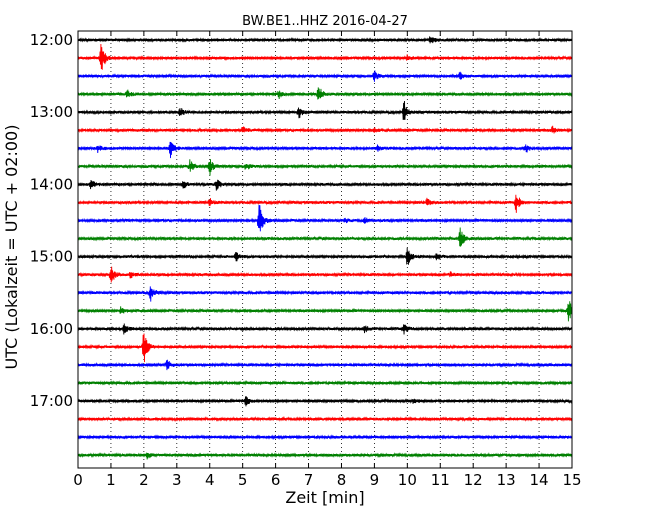  I want to click on x-tick-label: 3, so click(177, 480).